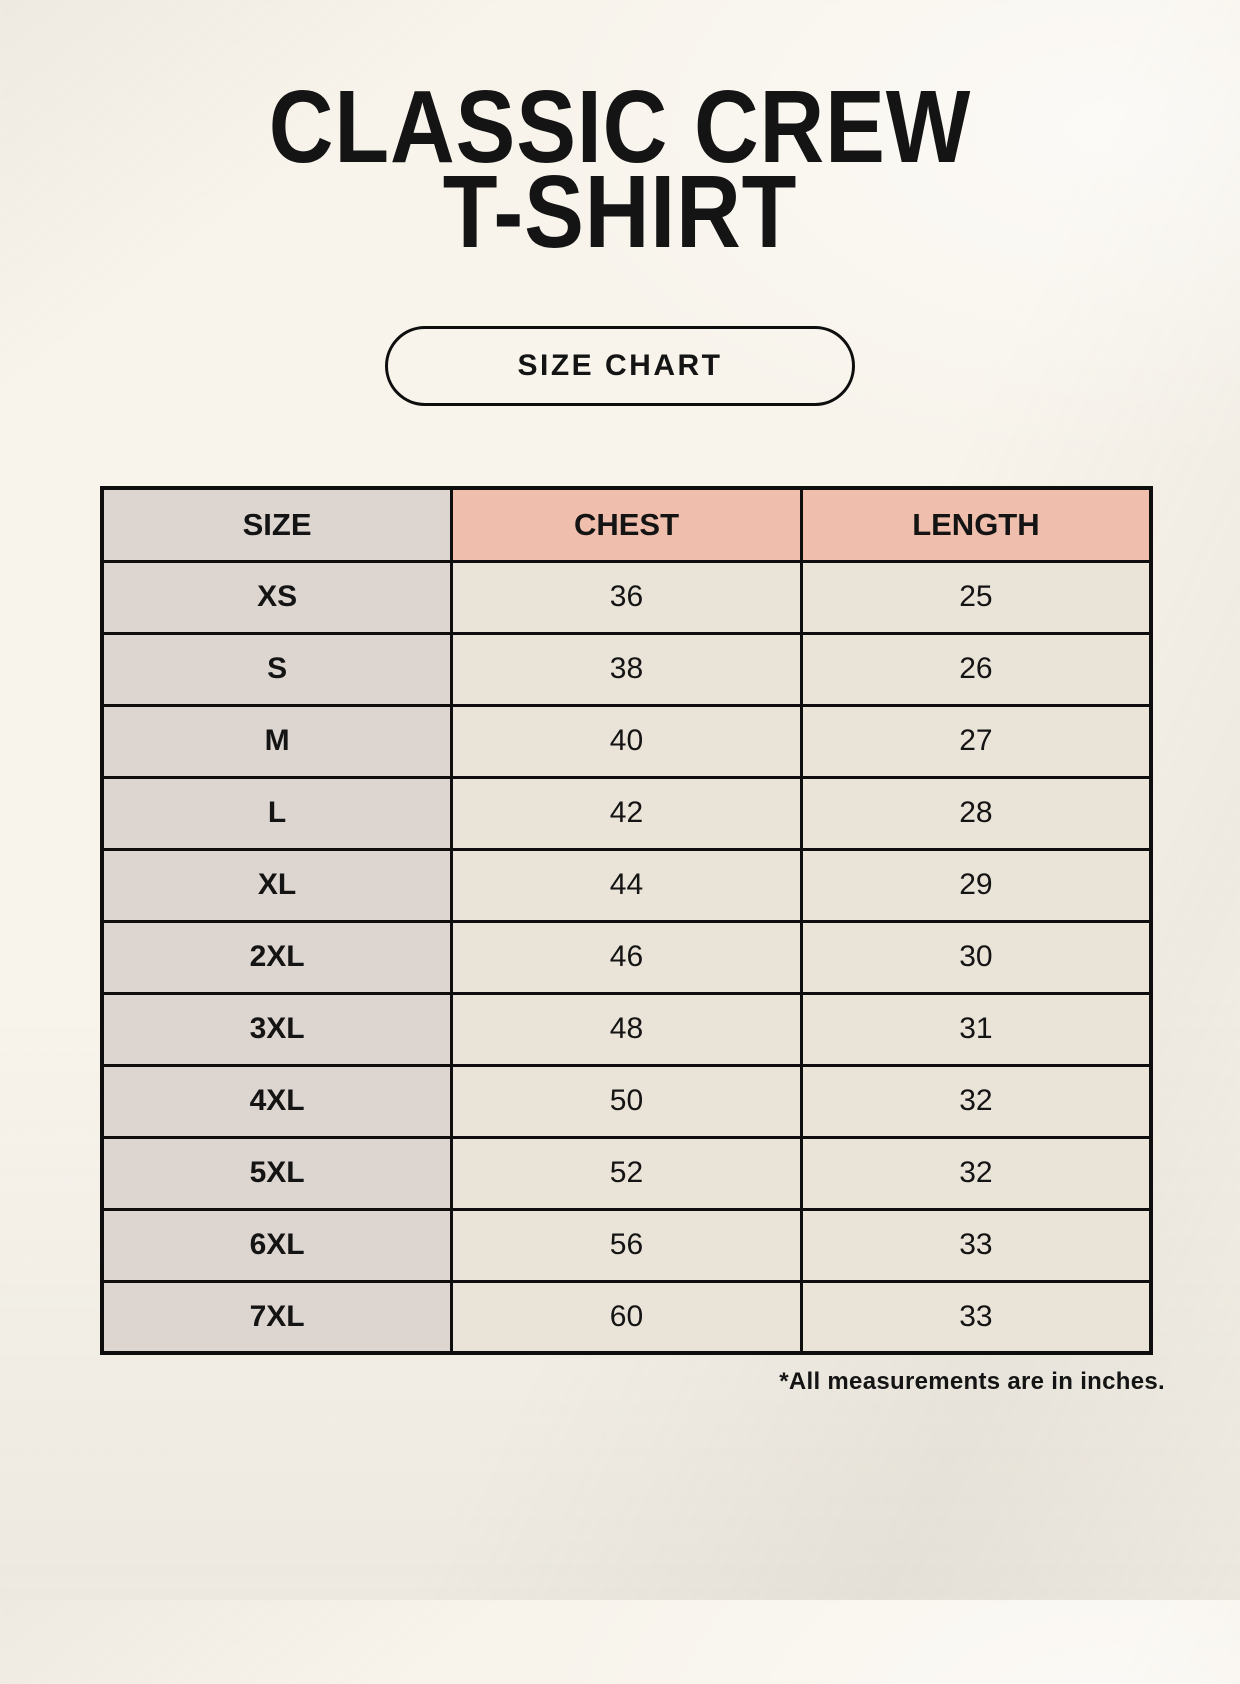  I want to click on table-row: L 42 28, so click(626, 813).